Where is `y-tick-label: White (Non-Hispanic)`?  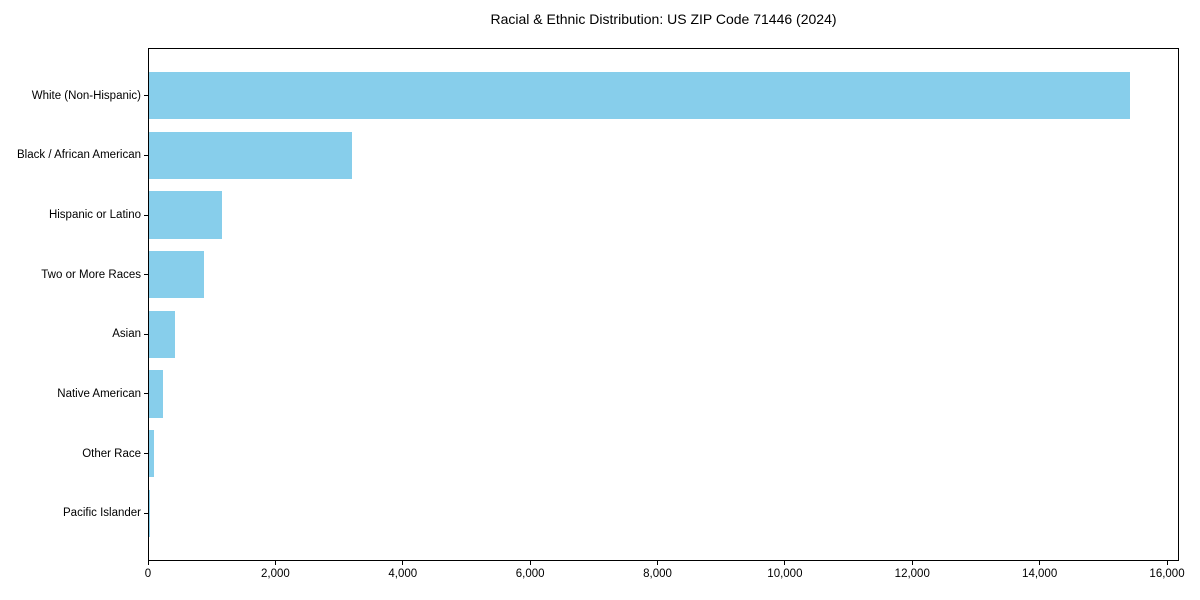 y-tick-label: White (Non-Hispanic) is located at coordinates (86, 95).